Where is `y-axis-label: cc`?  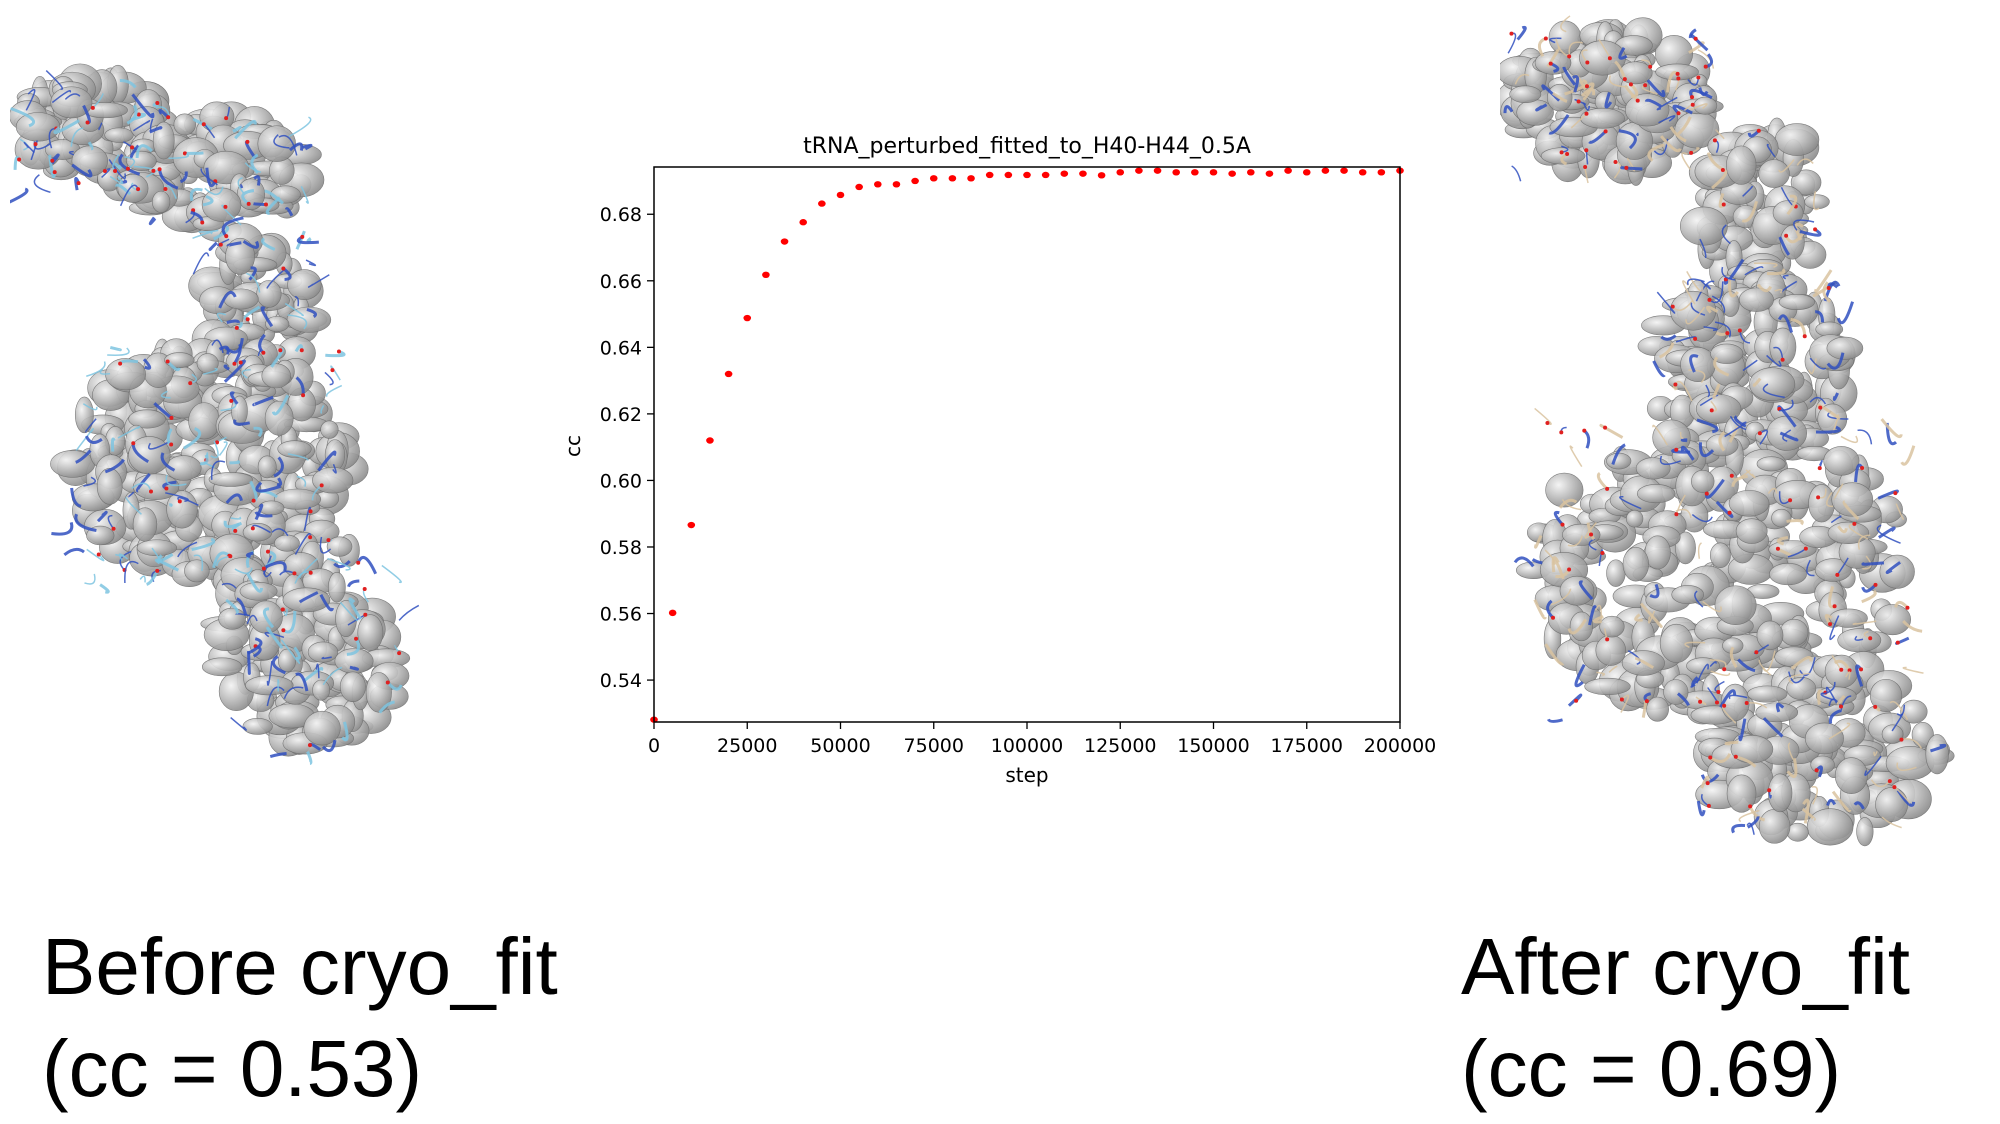
y-axis-label: cc is located at coordinates (573, 446).